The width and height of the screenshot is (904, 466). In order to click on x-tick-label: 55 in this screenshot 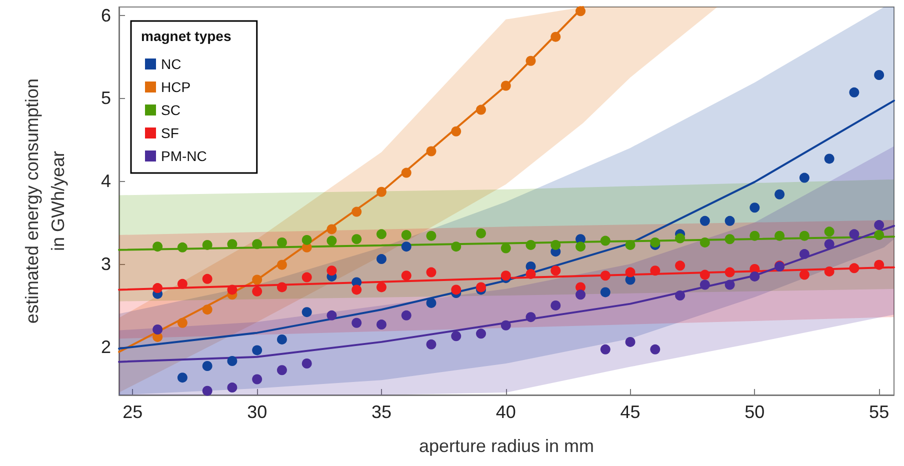, I will do `click(879, 412)`.